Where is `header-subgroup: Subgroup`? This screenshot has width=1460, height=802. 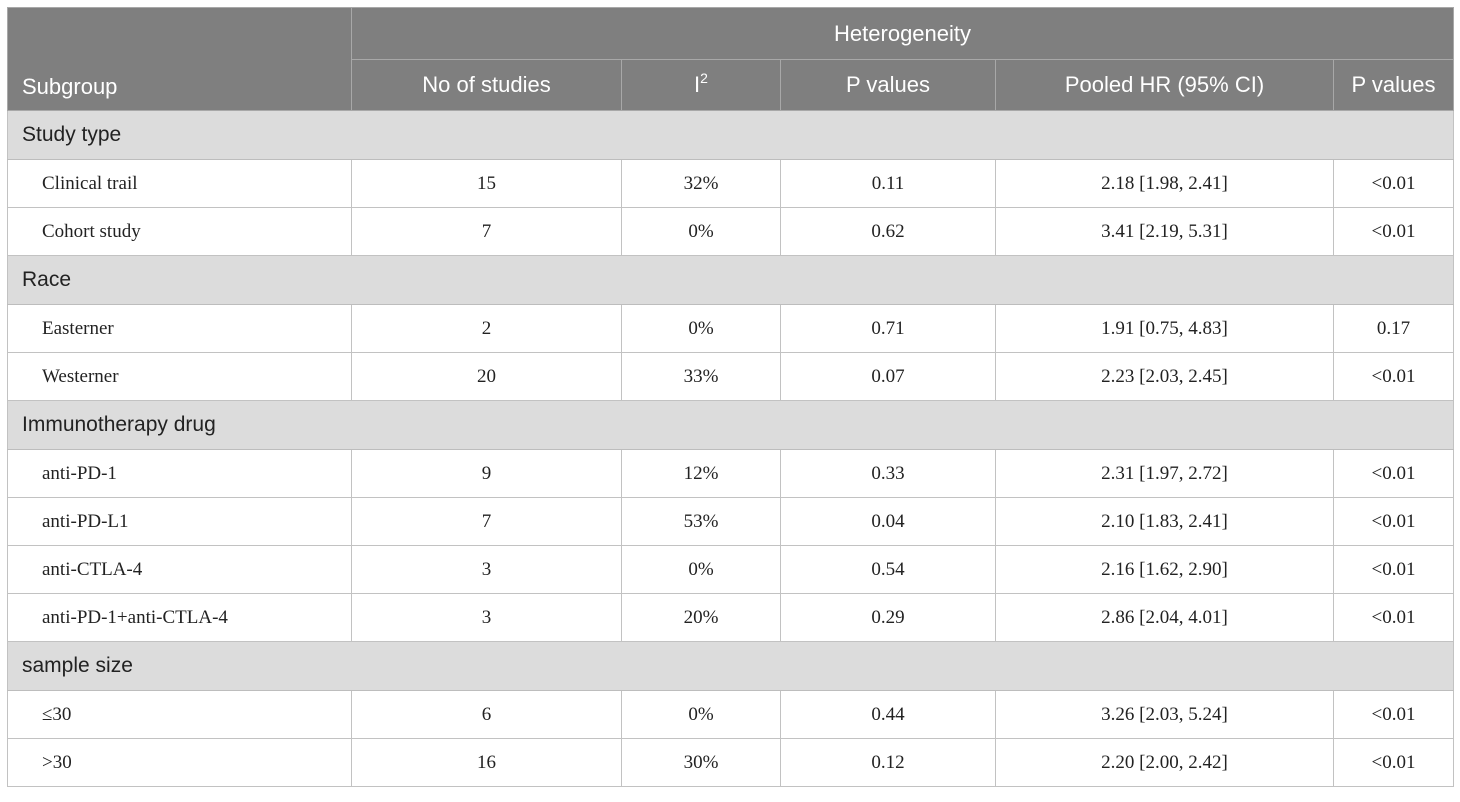 header-subgroup: Subgroup is located at coordinates (179, 59).